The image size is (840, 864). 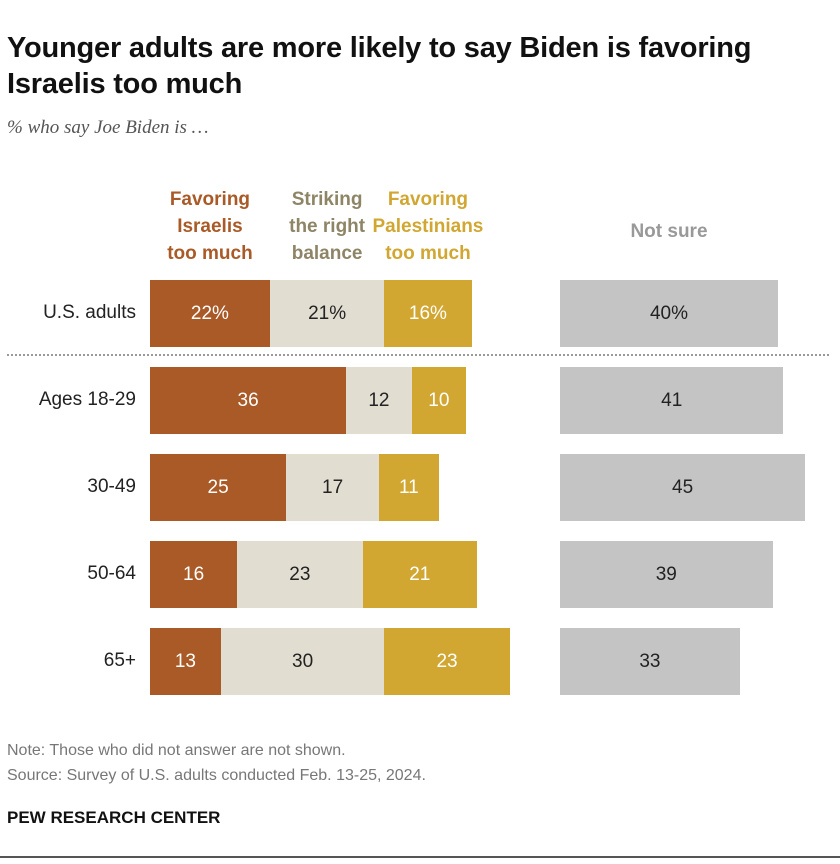 I want to click on bar-segment: 16, so click(x=194, y=574).